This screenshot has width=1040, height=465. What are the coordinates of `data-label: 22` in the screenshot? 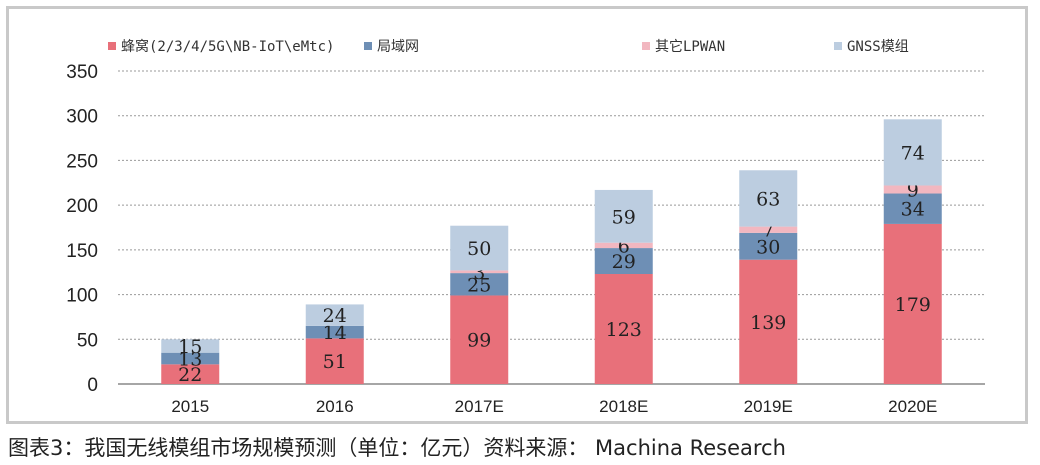 It's located at (190, 375).